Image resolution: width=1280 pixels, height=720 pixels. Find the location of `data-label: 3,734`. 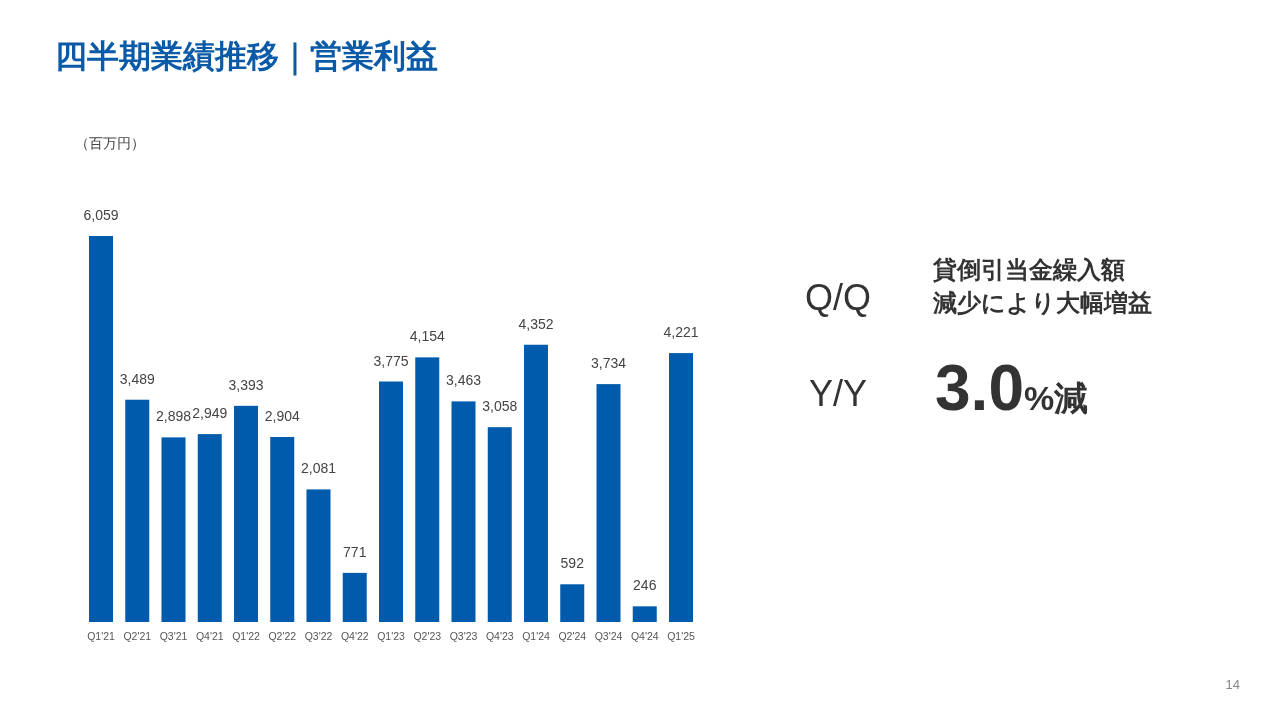

data-label: 3,734 is located at coordinates (608, 363).